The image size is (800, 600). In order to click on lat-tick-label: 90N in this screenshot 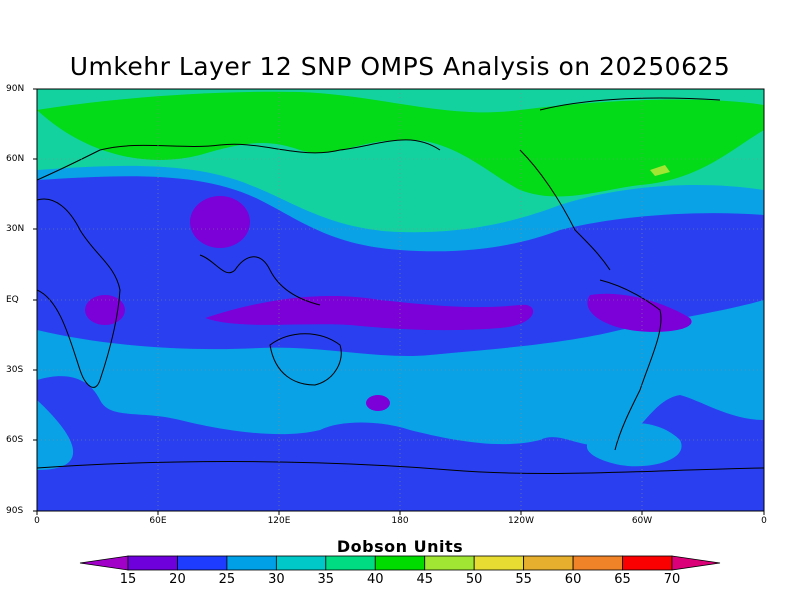, I will do `click(15, 89)`.